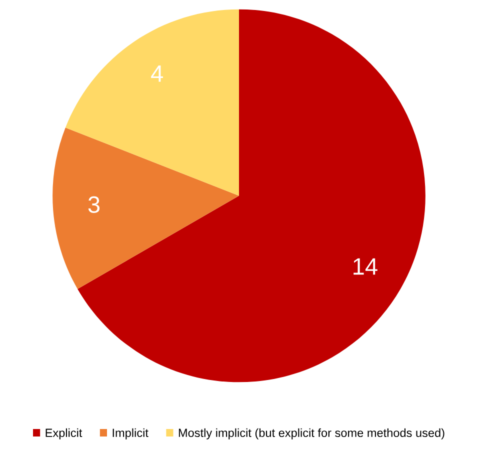  Describe the element at coordinates (64, 434) in the screenshot. I see `legend-label: Explicit` at that location.